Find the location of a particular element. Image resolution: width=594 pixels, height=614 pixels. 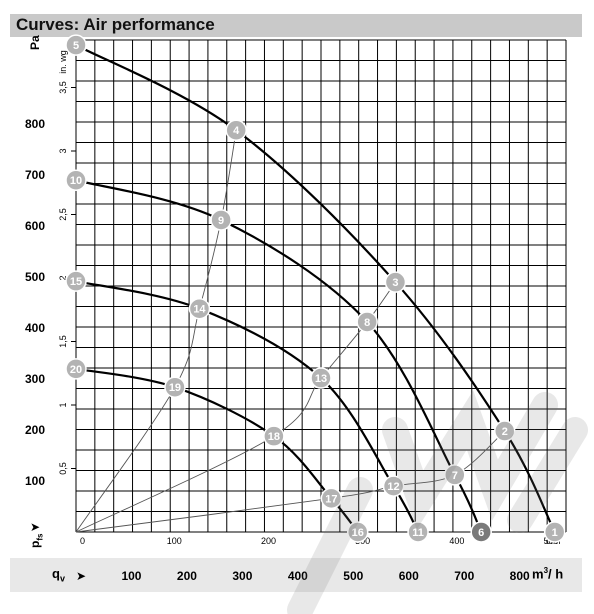

operating-point-label: 17 is located at coordinates (331, 499).